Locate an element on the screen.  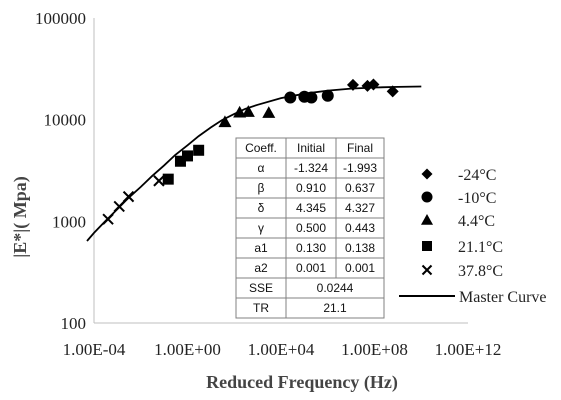
table-cell: 4.345 is located at coordinates (311, 208).